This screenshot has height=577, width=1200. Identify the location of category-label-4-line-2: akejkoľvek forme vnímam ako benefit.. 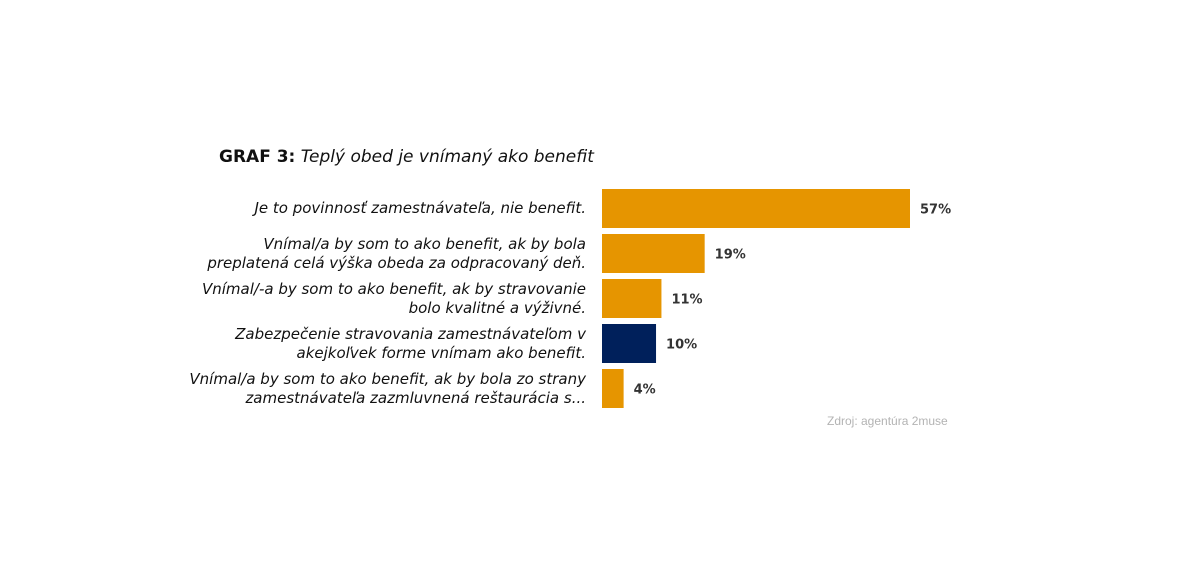
(441, 352).